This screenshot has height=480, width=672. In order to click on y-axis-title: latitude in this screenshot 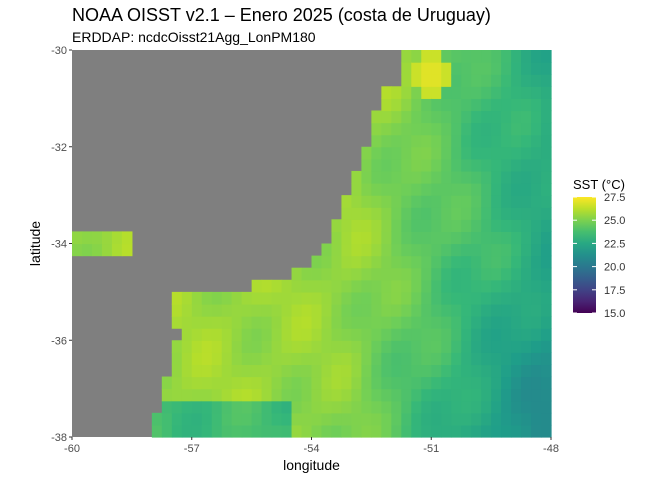, I will do `click(35, 243)`.